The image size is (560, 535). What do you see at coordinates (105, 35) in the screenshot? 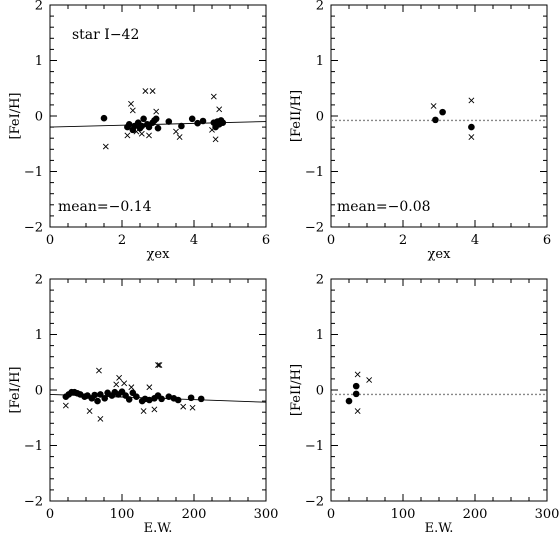
I see `star-label: star I−42` at bounding box center [105, 35].